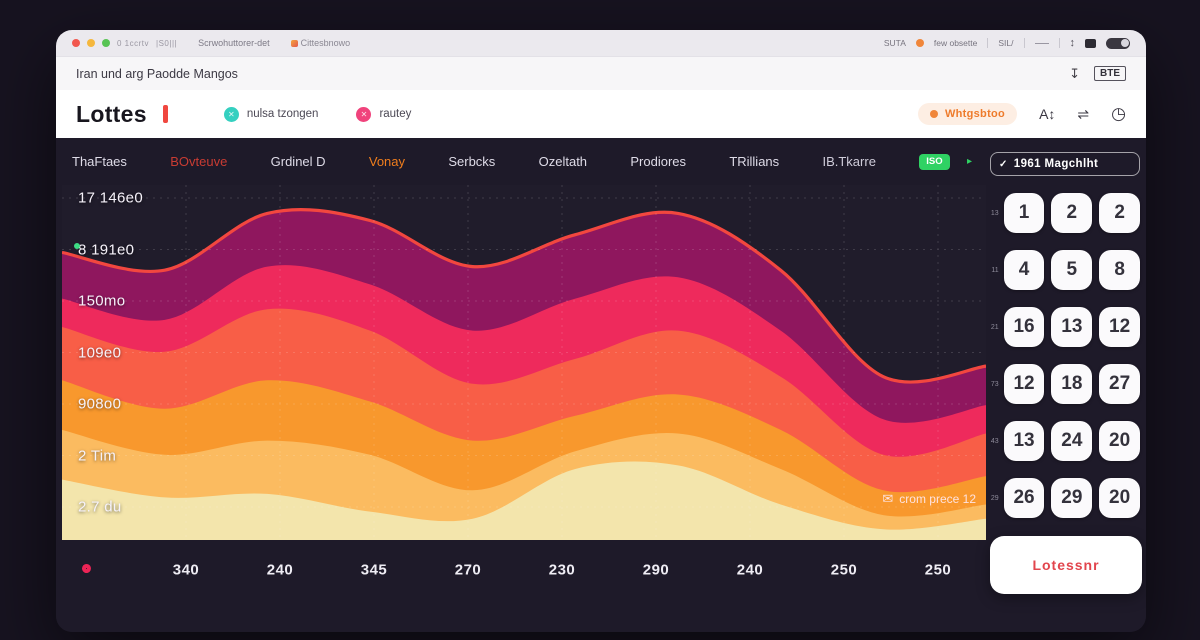 This screenshot has width=1200, height=640. I want to click on y-axis-label: 109e0, so click(100, 352).